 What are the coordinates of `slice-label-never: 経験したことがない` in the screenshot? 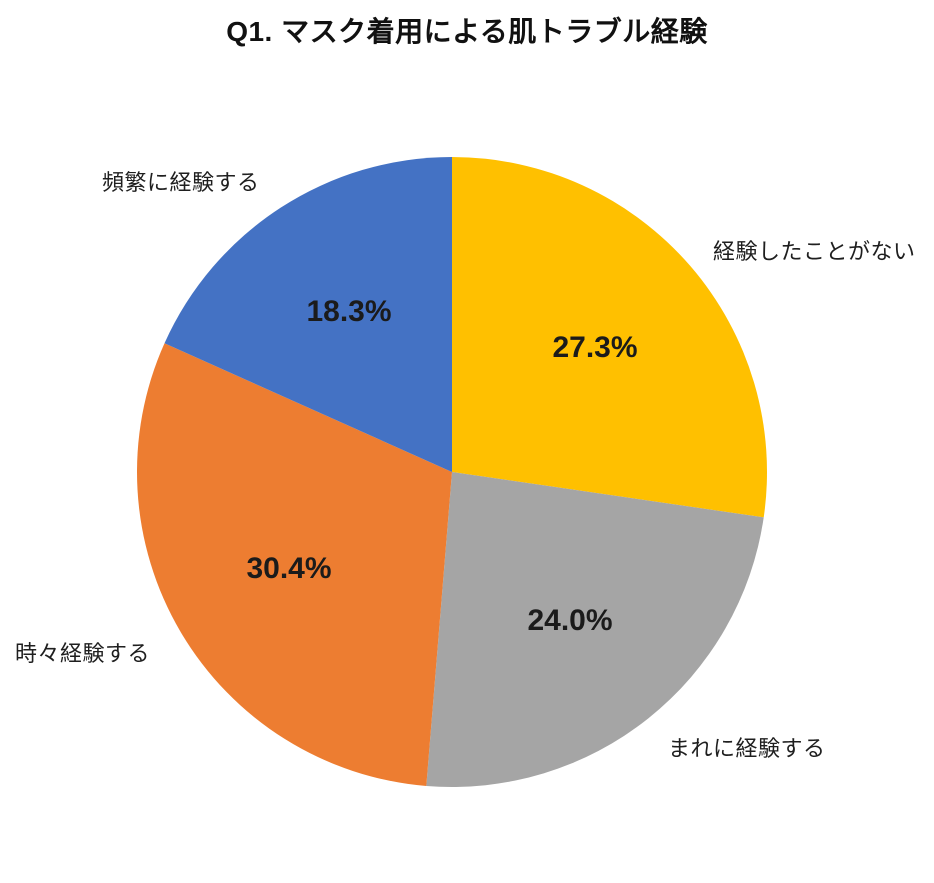 It's located at (814, 251).